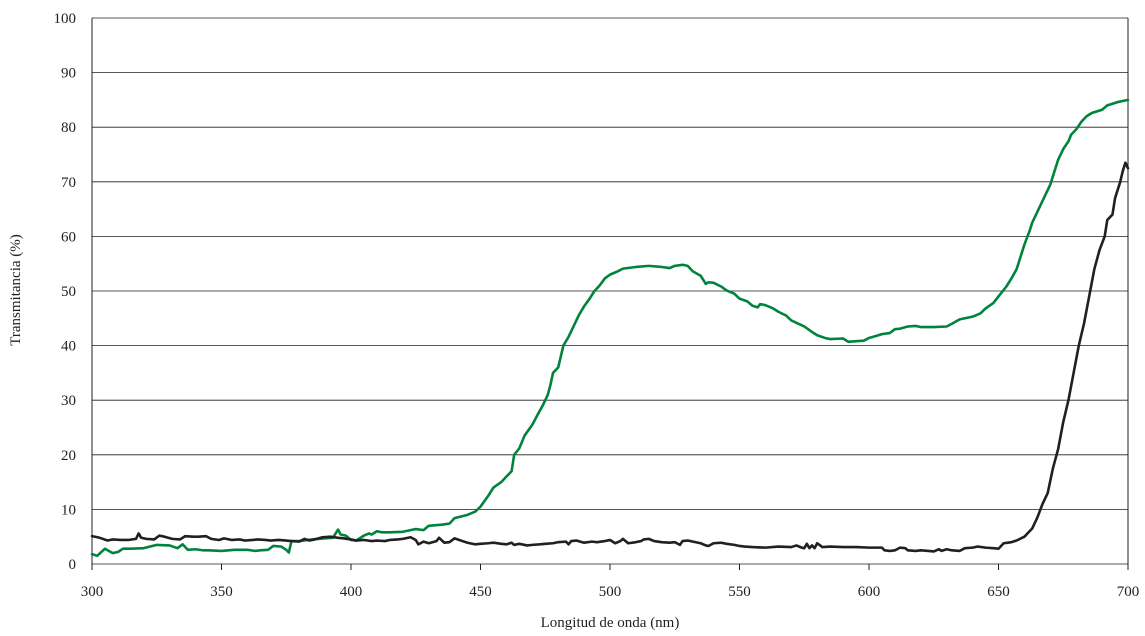 This screenshot has height=636, width=1145. I want to click on x-tick-label: 700, so click(1128, 592).